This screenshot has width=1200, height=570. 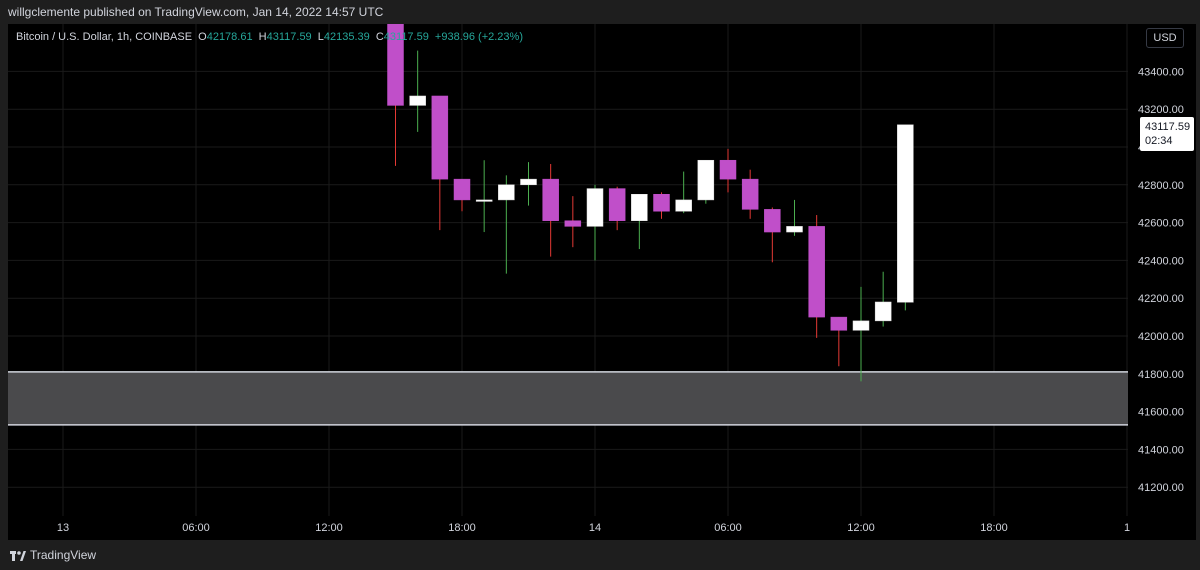 What do you see at coordinates (1161, 450) in the screenshot?
I see `price-tick-label: 41400.00` at bounding box center [1161, 450].